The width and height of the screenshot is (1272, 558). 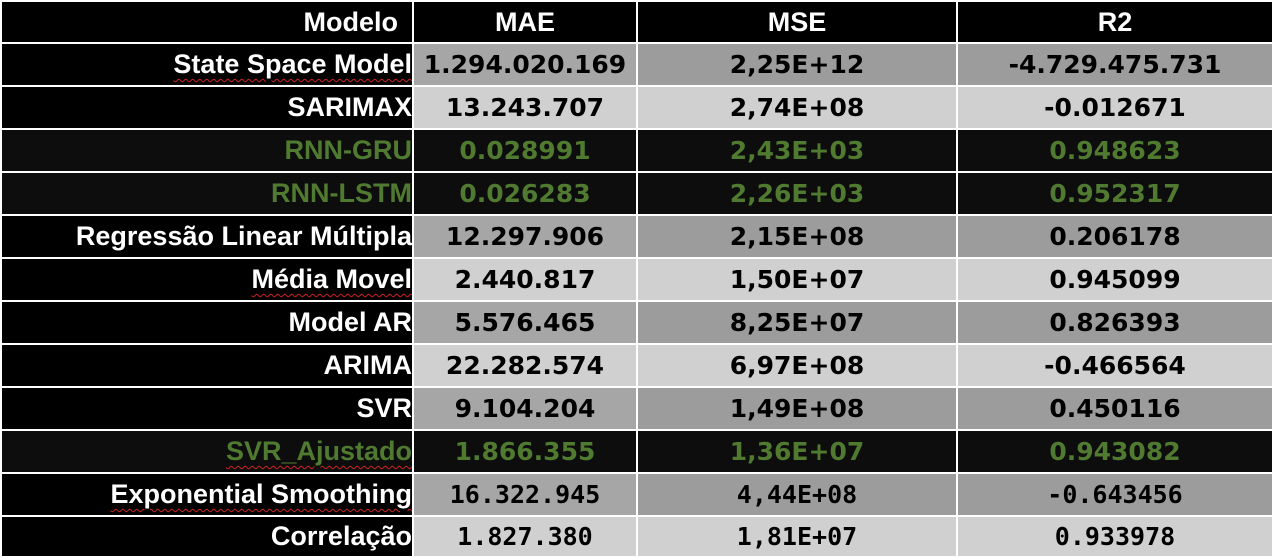 I want to click on mae-cell: 5.576.465, so click(x=525, y=322).